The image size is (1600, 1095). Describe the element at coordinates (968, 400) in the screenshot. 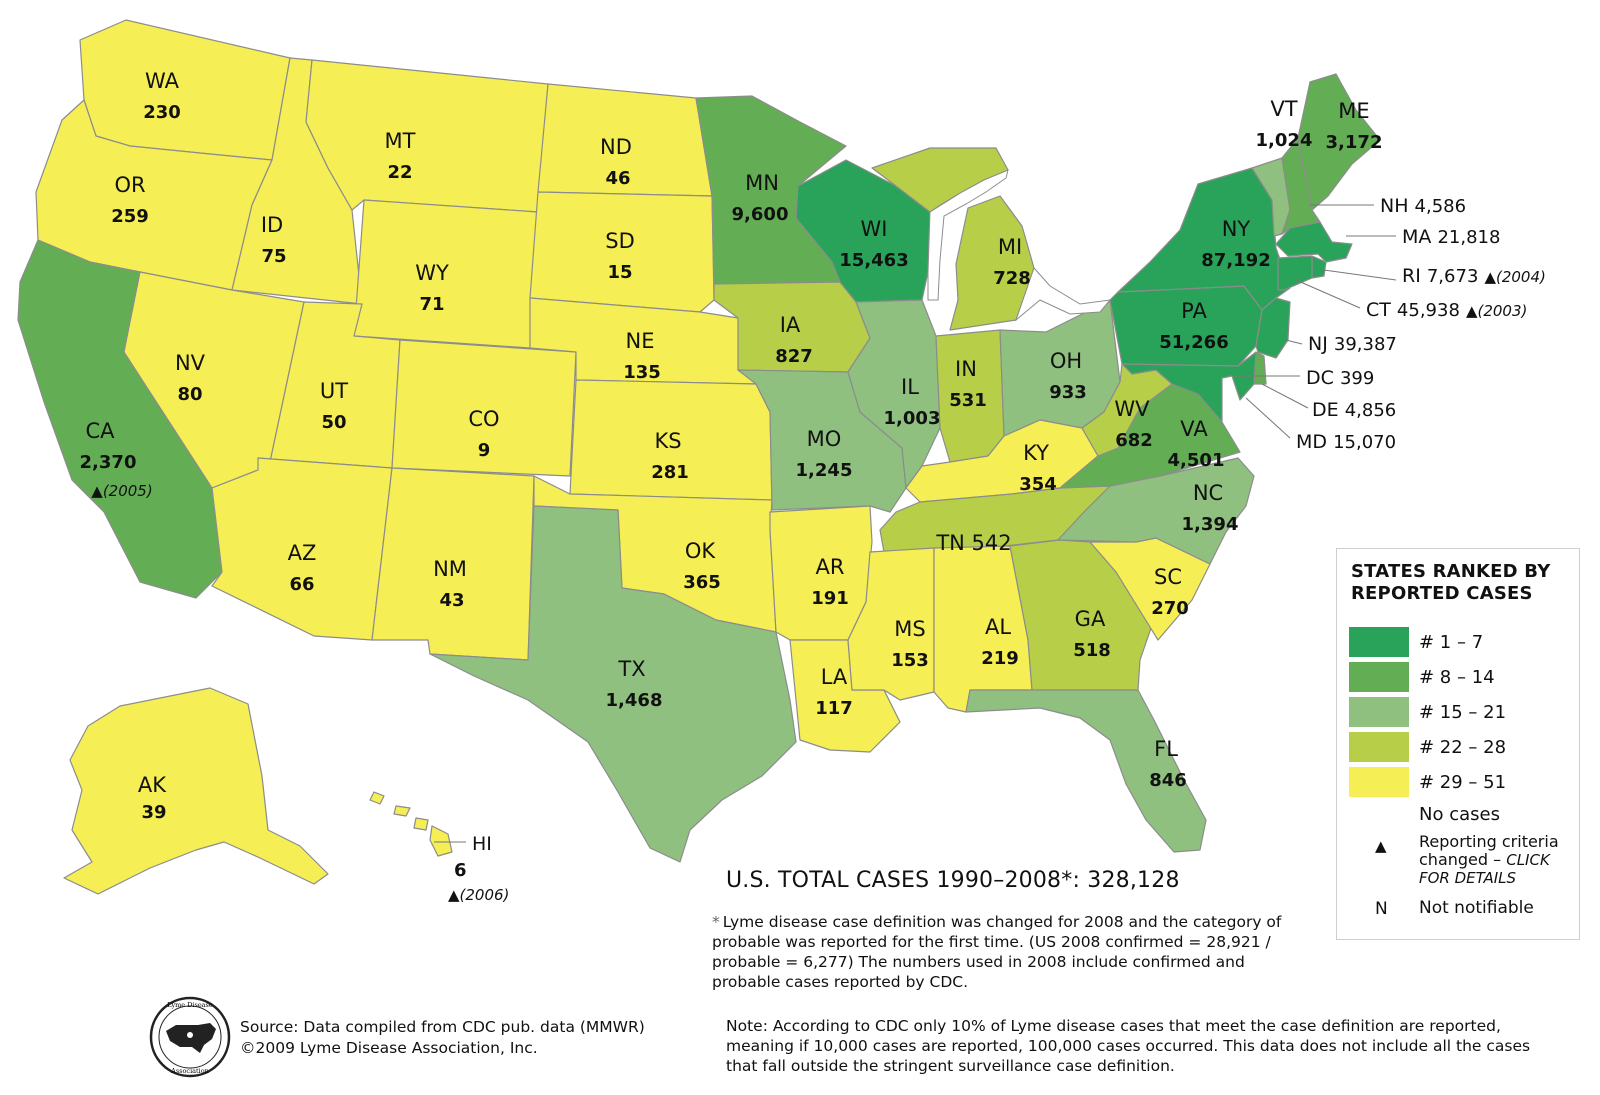

I see `svg-text: 531` at that location.